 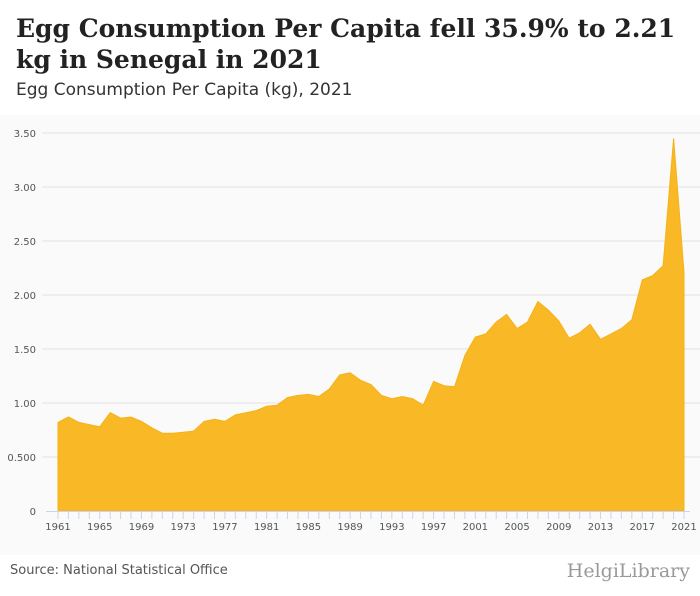 What do you see at coordinates (25, 242) in the screenshot?
I see `y-tick-label: 2.50` at bounding box center [25, 242].